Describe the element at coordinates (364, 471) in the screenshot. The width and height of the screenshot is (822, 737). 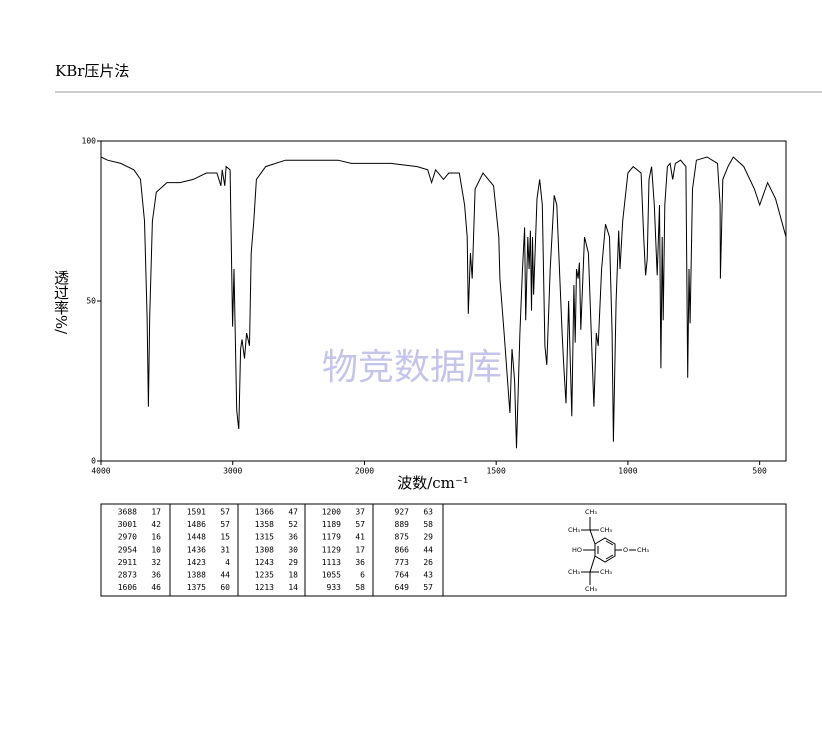
I see `x-tick-label: 2000` at that location.